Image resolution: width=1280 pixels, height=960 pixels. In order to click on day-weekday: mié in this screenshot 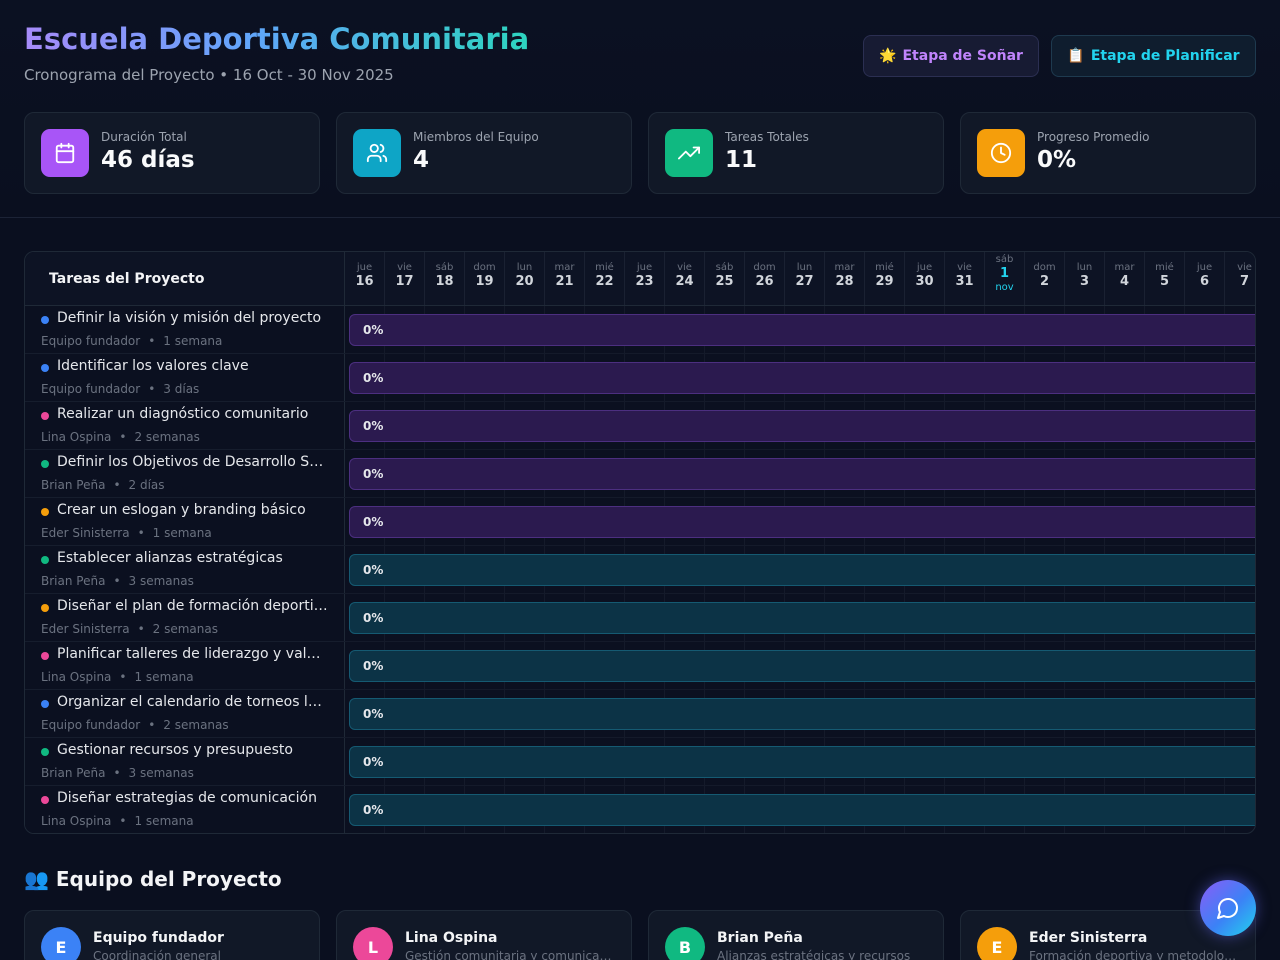, I will do `click(604, 267)`.